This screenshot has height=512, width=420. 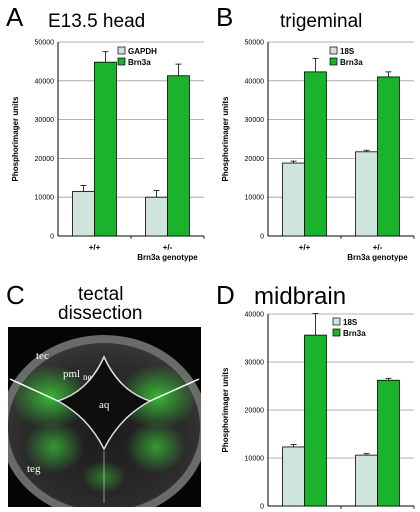 I want to click on x-tick-label-a: +/-, so click(x=168, y=247).